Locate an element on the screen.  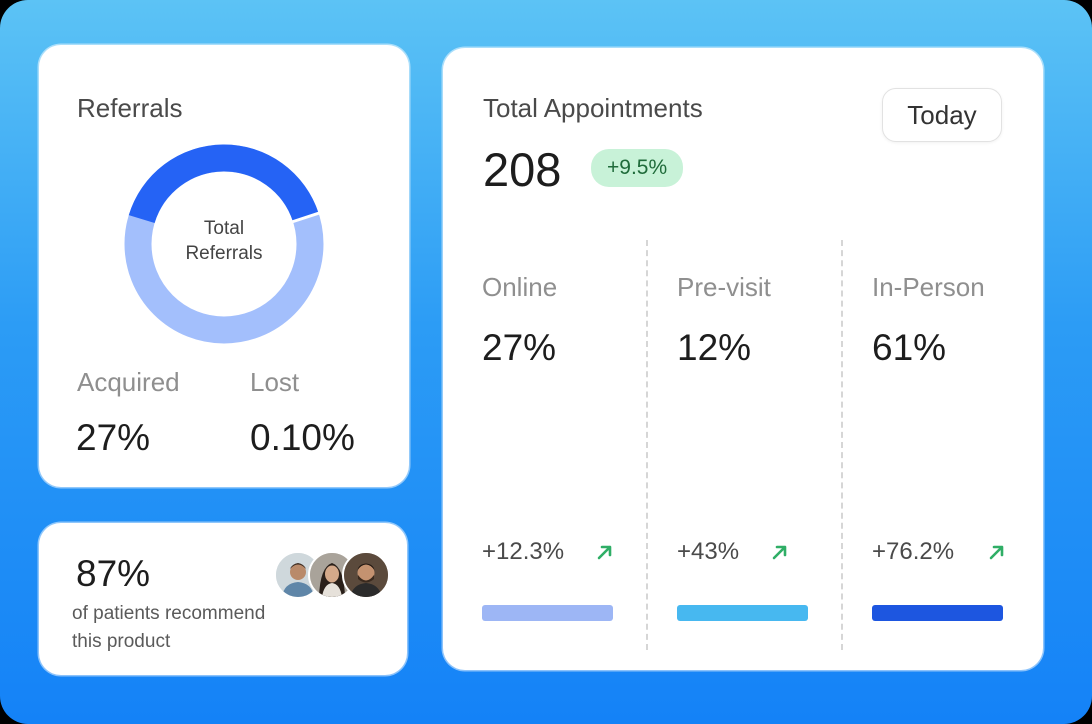
column-label: Pre-visit is located at coordinates (724, 287).